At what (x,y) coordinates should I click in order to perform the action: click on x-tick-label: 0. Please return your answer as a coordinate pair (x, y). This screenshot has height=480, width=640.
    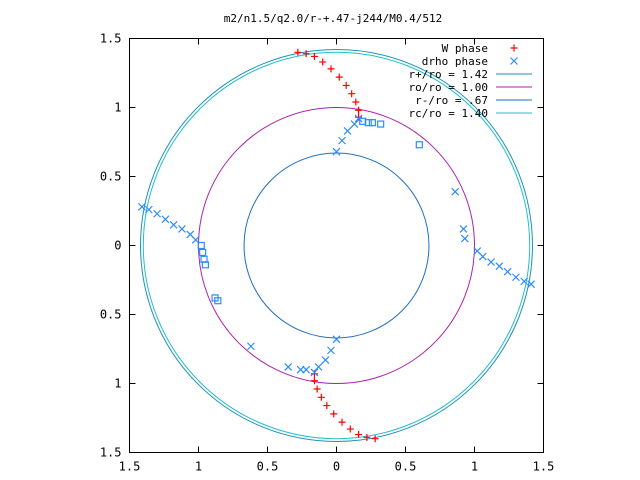
    Looking at the image, I should click on (336, 467).